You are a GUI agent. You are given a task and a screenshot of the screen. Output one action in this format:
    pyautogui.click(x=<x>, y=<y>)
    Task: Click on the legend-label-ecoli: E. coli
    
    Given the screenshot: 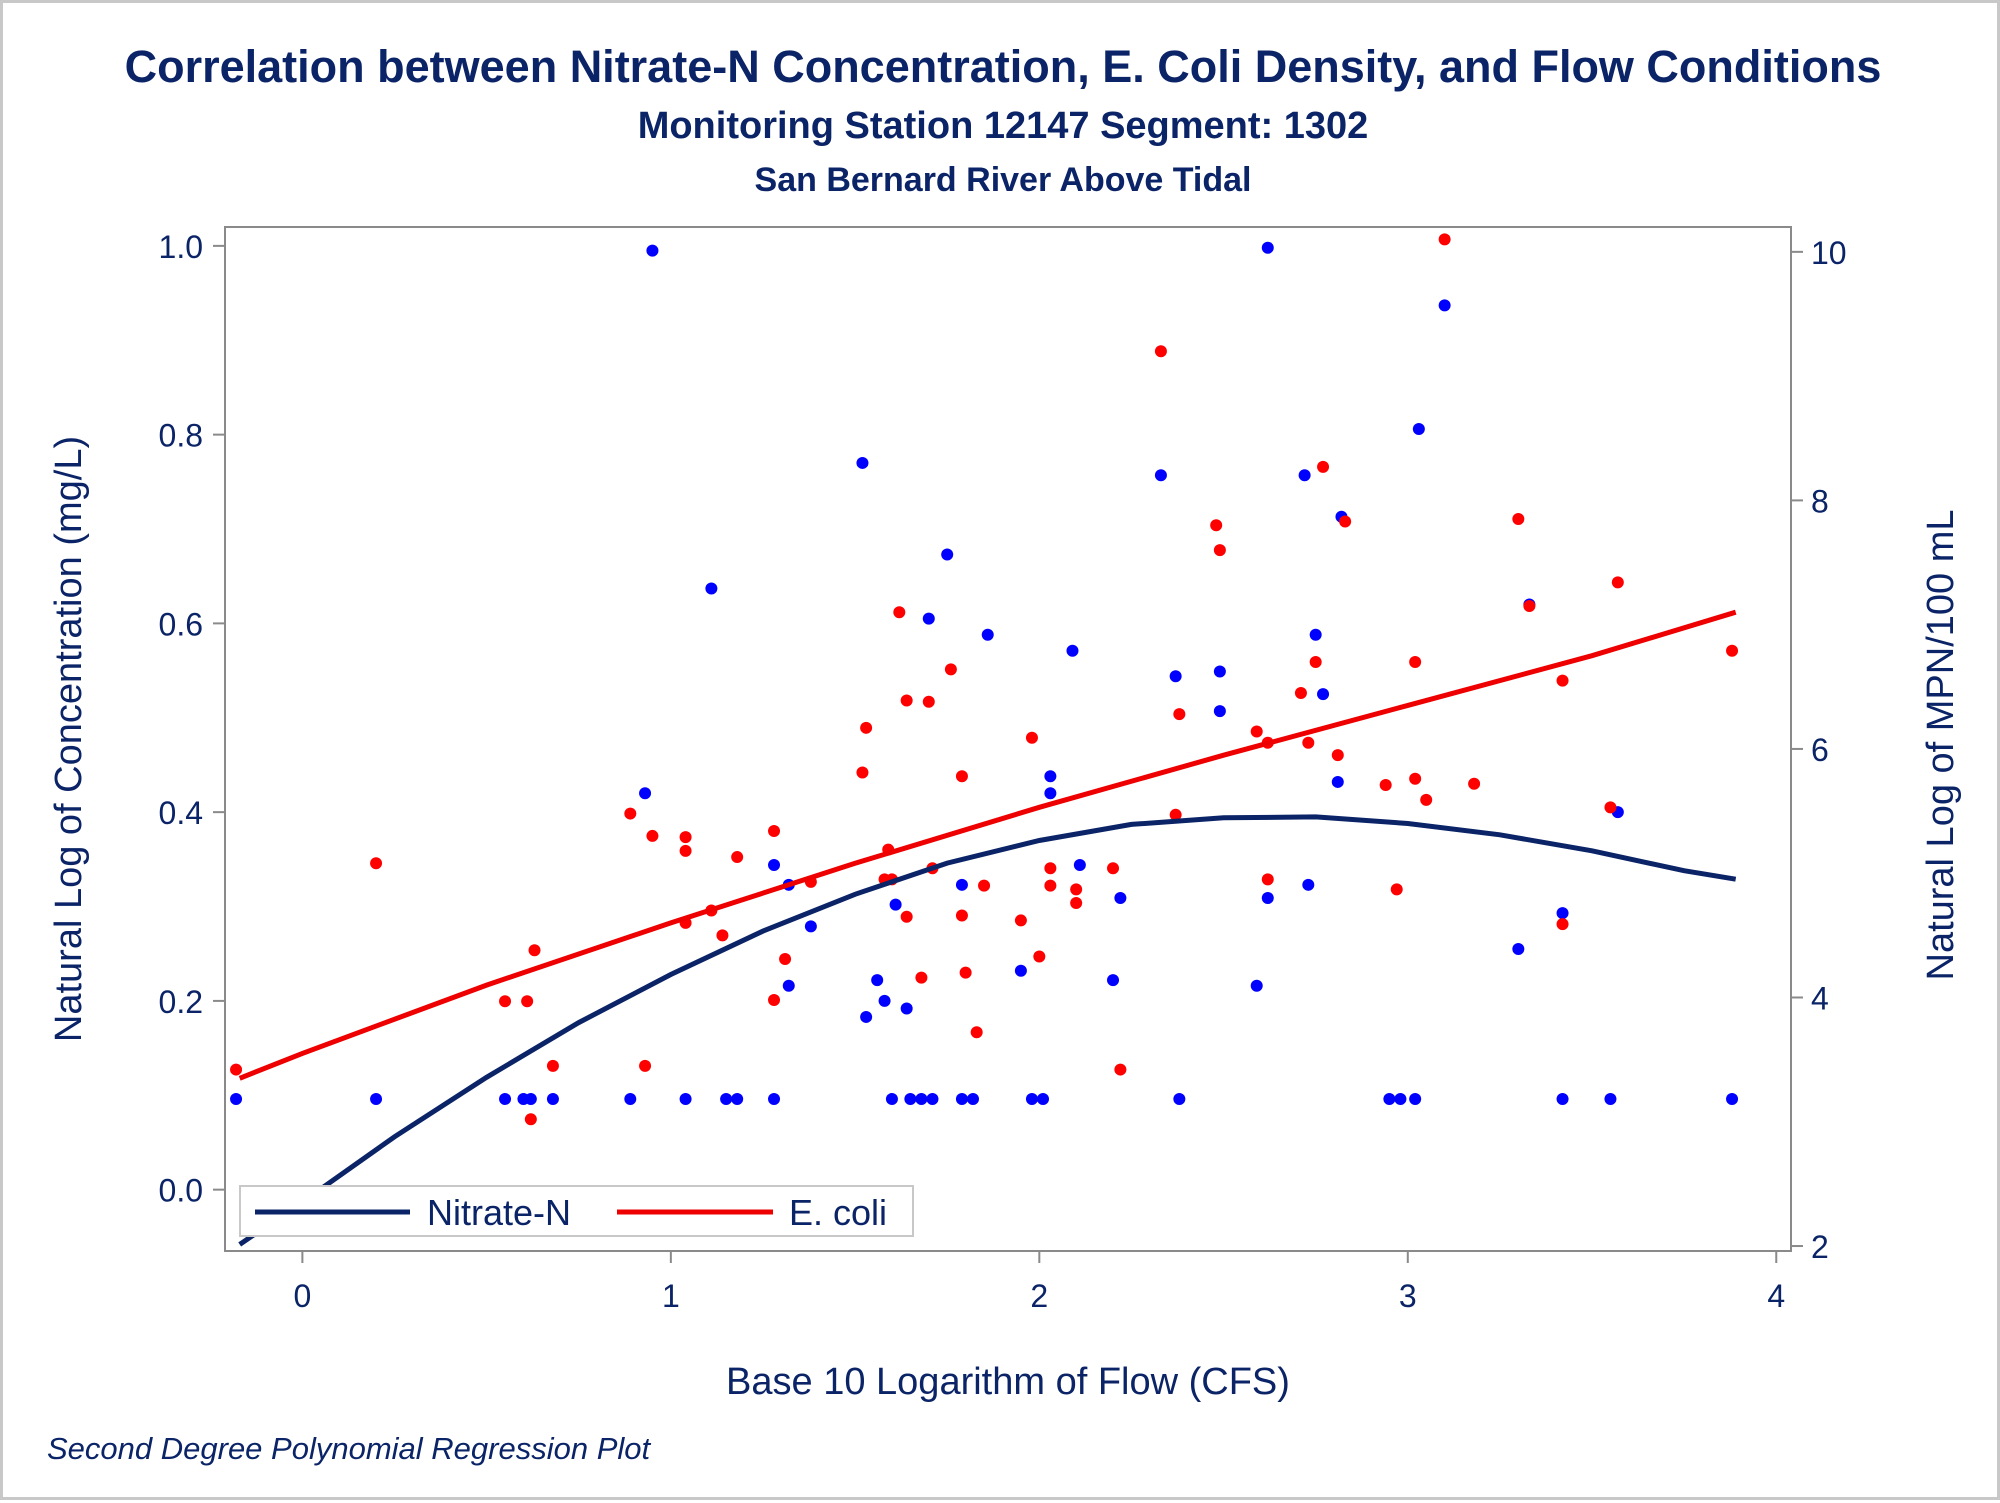 What is the action you would take?
    pyautogui.click(x=838, y=1212)
    